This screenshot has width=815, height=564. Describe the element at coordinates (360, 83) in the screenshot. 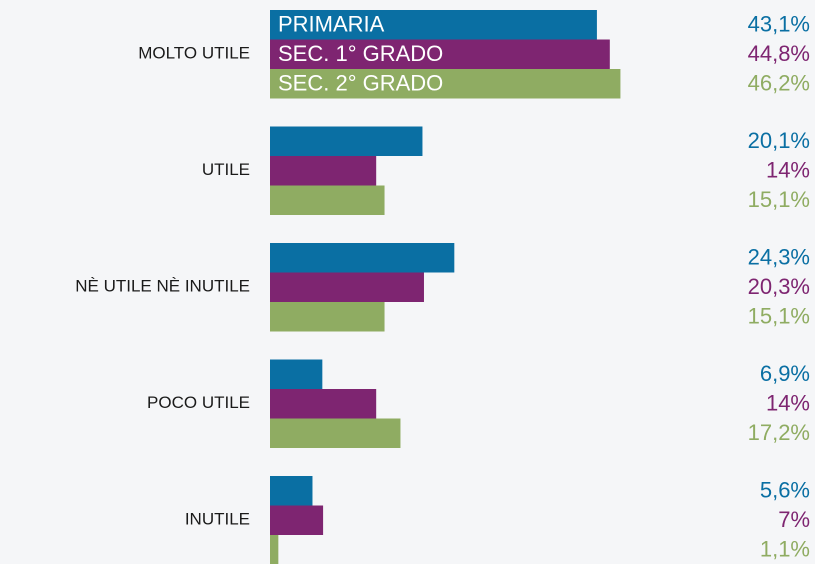

I see `legend-label: SEC. 2° GRADO` at that location.